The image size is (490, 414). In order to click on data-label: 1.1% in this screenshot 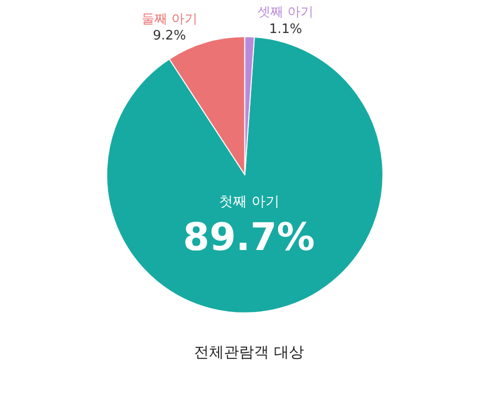, I will do `click(285, 29)`.